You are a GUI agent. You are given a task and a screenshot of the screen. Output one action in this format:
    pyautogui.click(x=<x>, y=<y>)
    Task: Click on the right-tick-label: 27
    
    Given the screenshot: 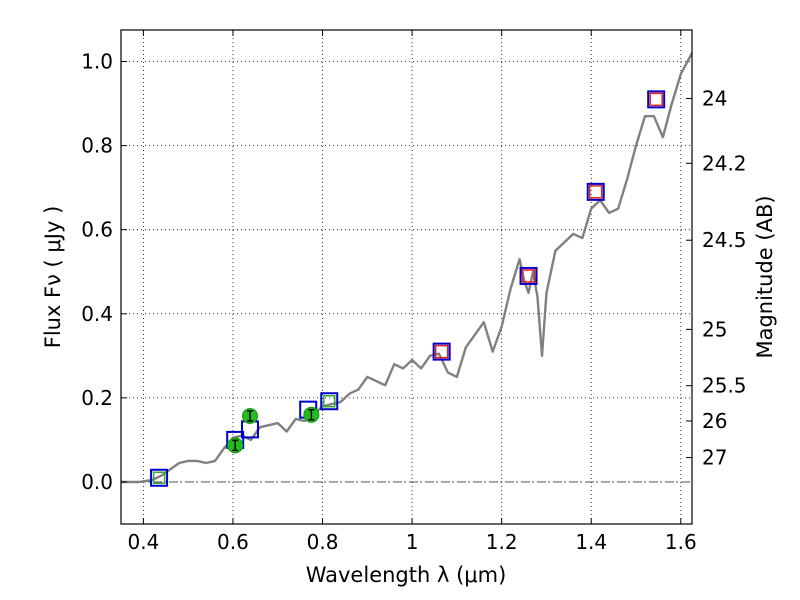 What is the action you would take?
    pyautogui.click(x=714, y=458)
    